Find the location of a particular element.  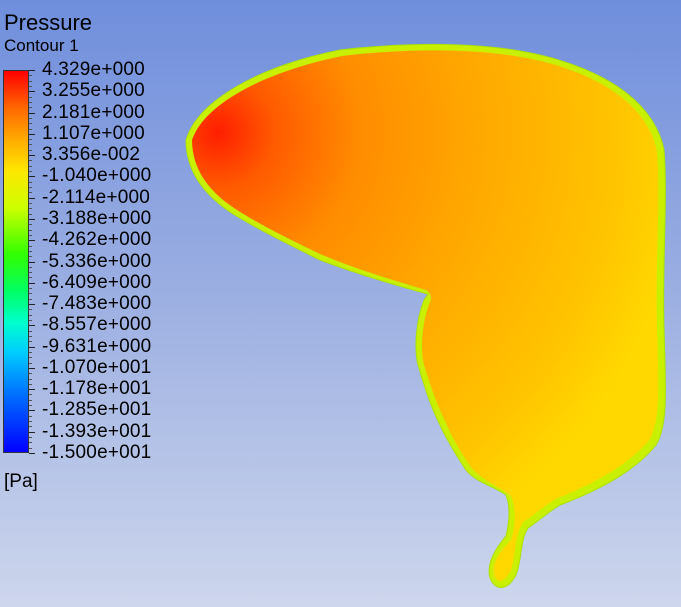

color-legend-bar is located at coordinates (16, 261).